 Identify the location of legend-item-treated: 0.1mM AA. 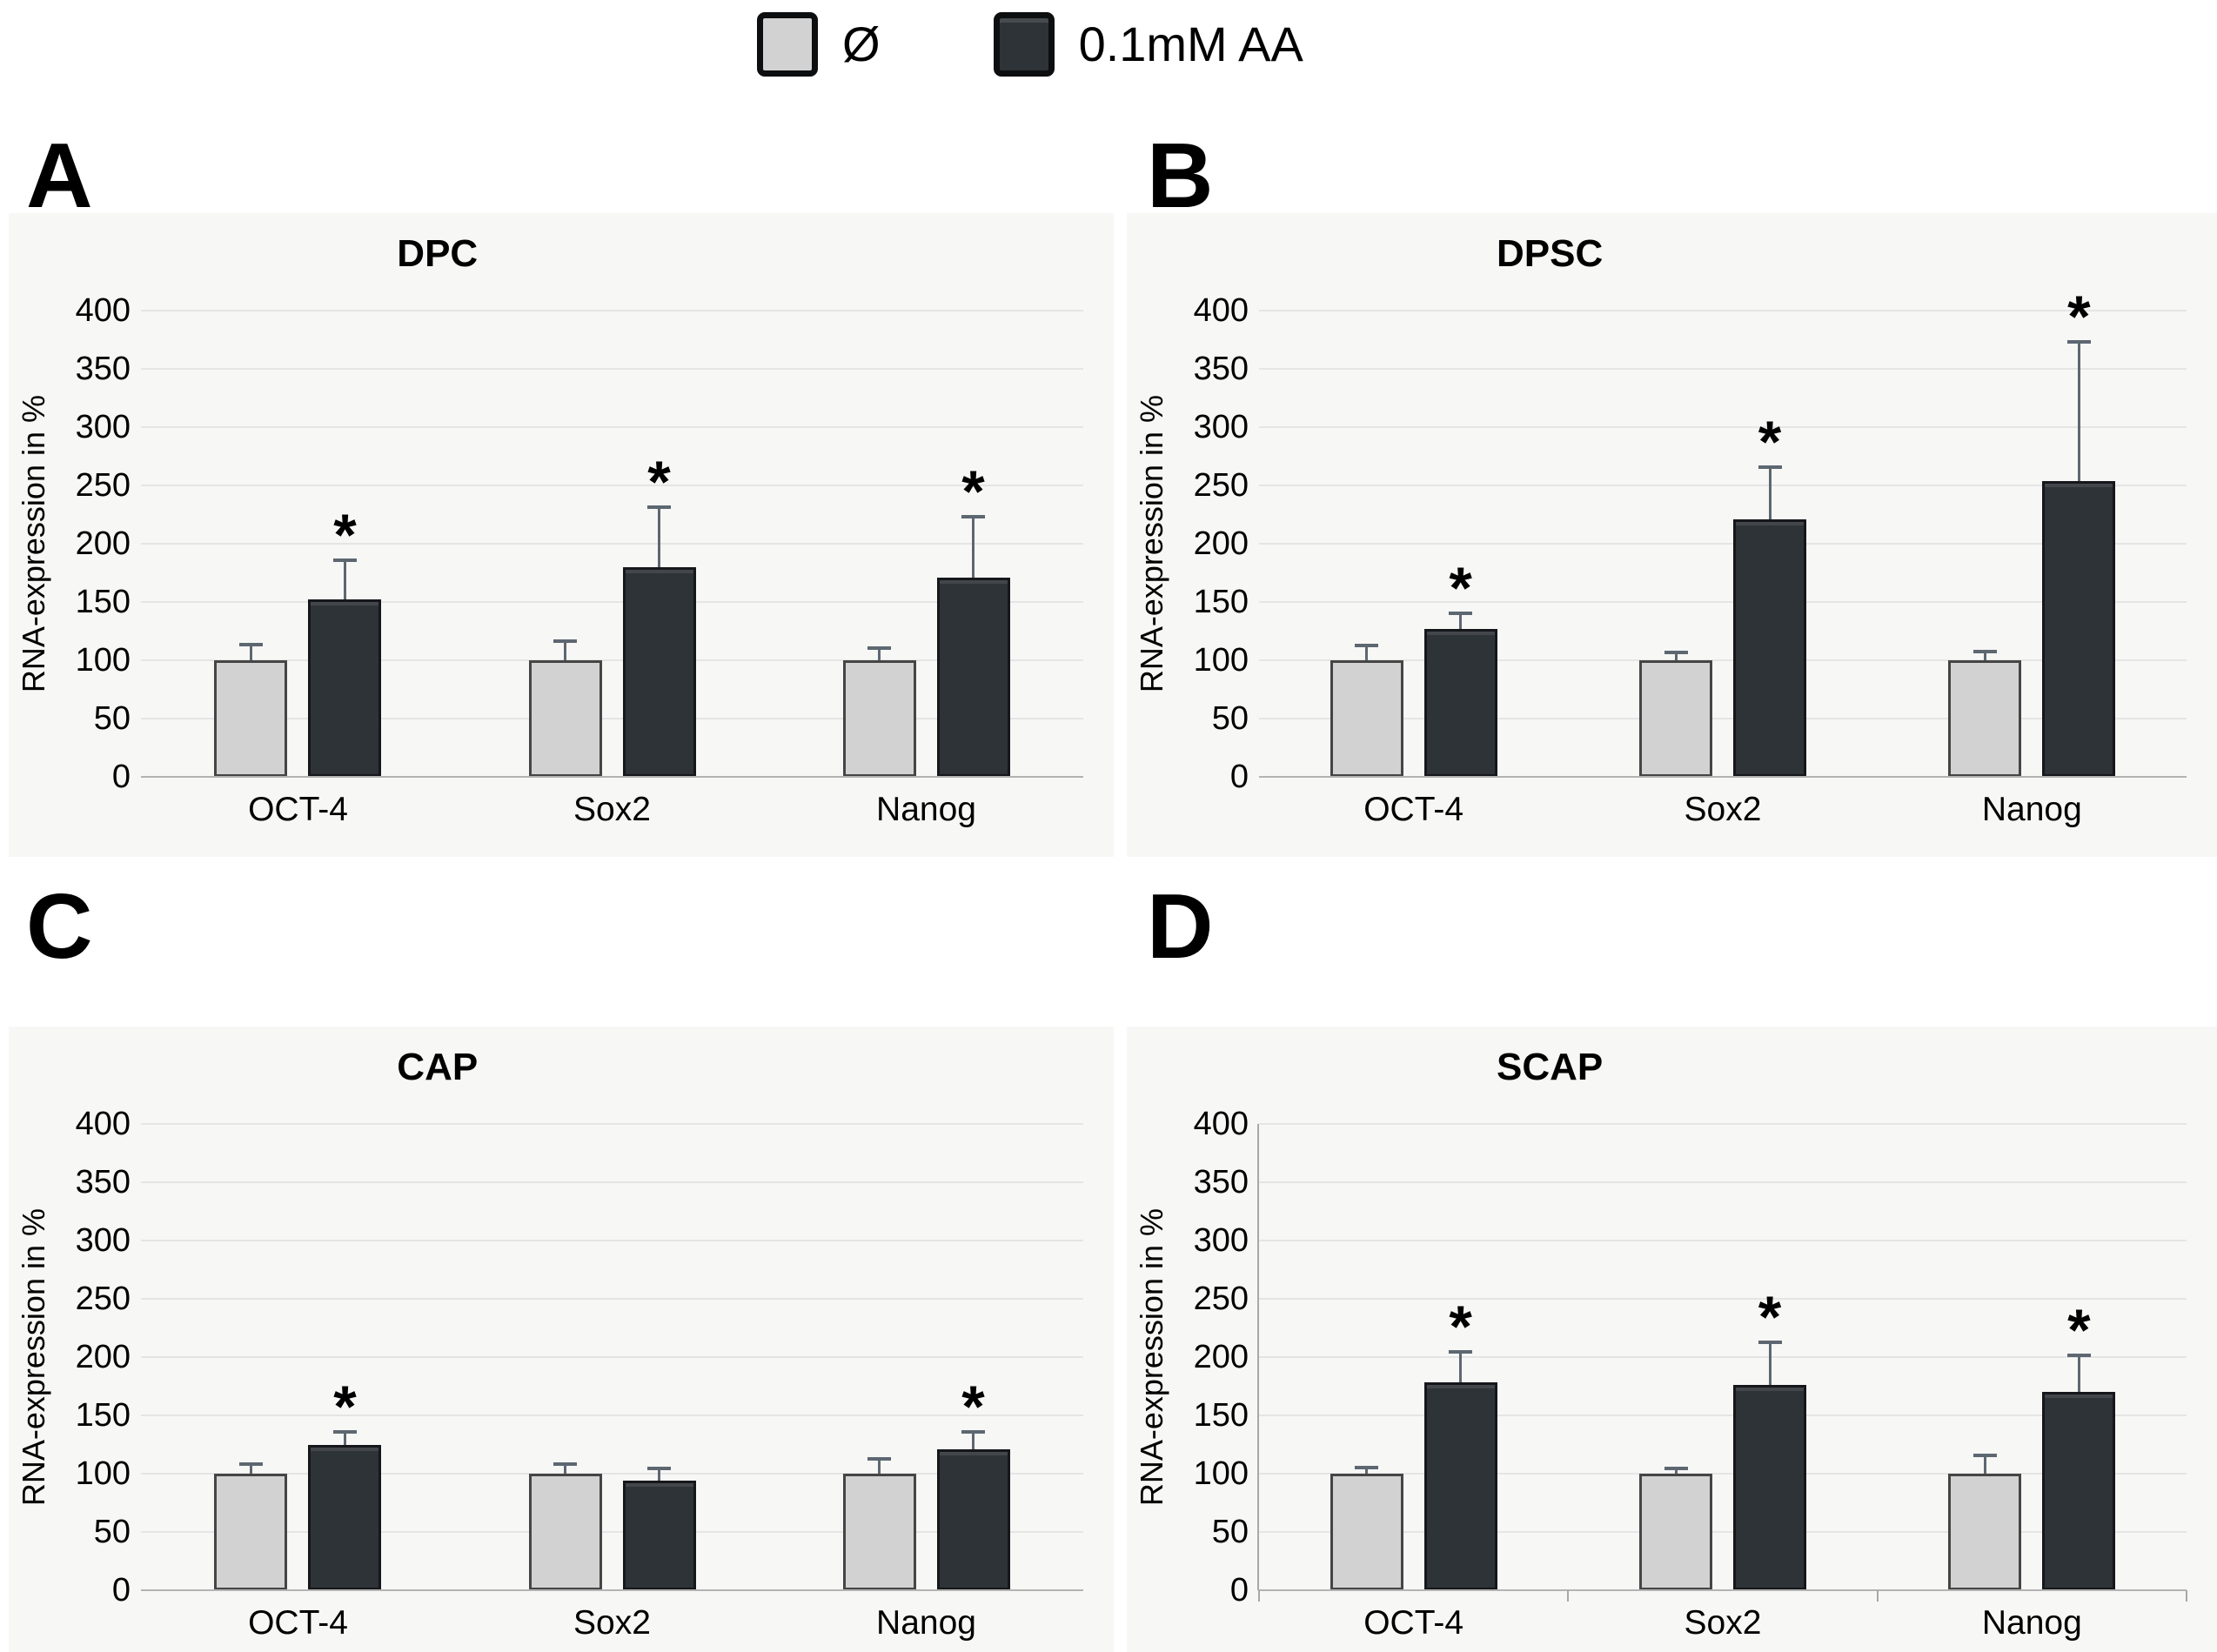
(1148, 44).